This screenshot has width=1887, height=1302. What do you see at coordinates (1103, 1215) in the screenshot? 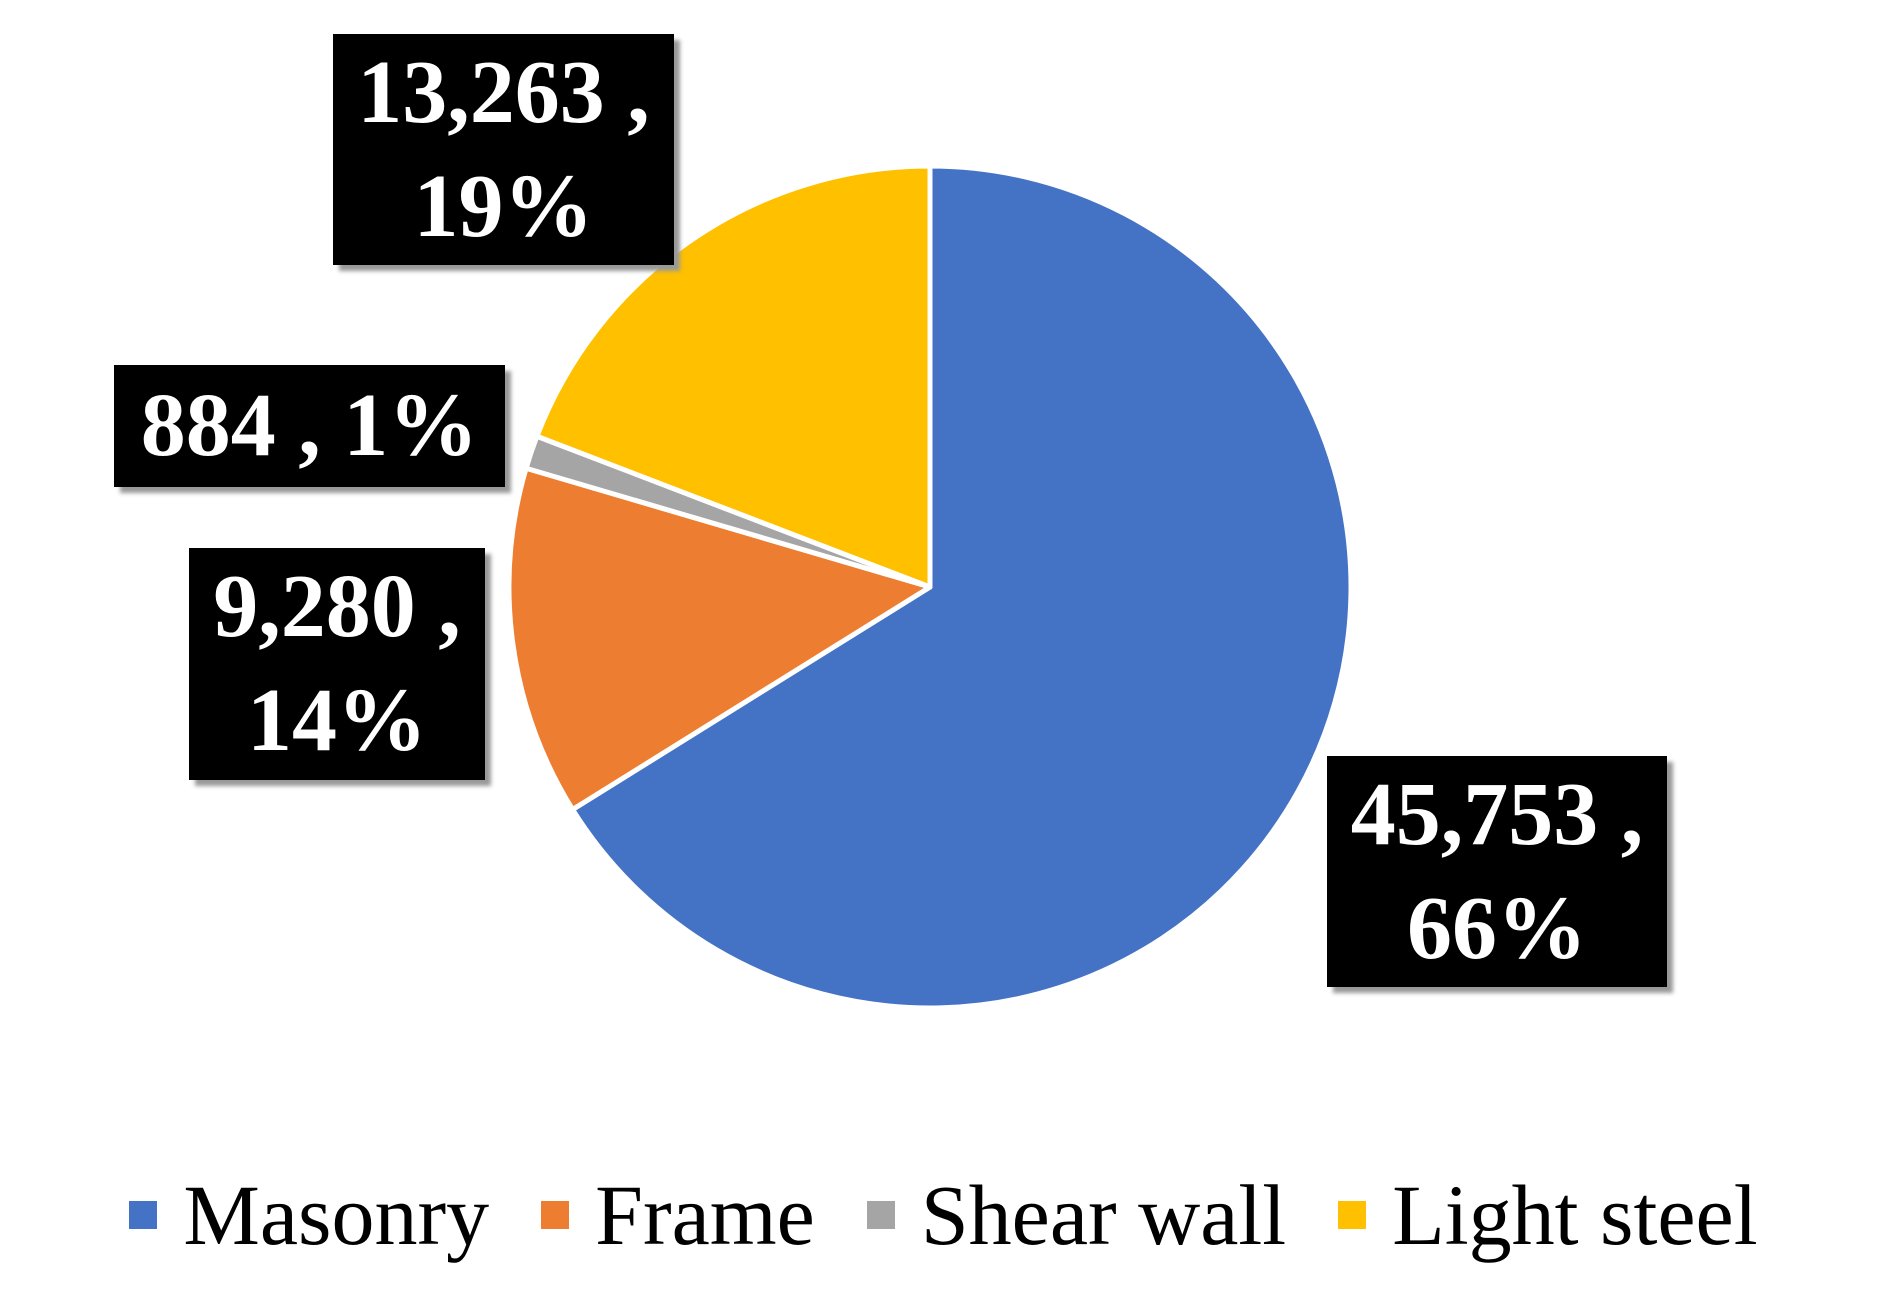
I see `legend-label: Shear wall` at bounding box center [1103, 1215].